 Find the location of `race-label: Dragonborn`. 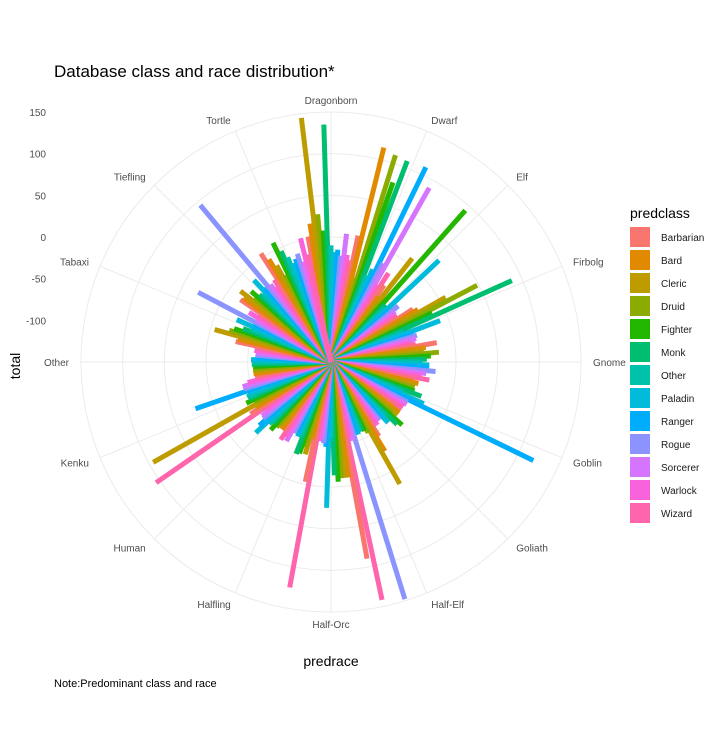

race-label: Dragonborn is located at coordinates (331, 101).